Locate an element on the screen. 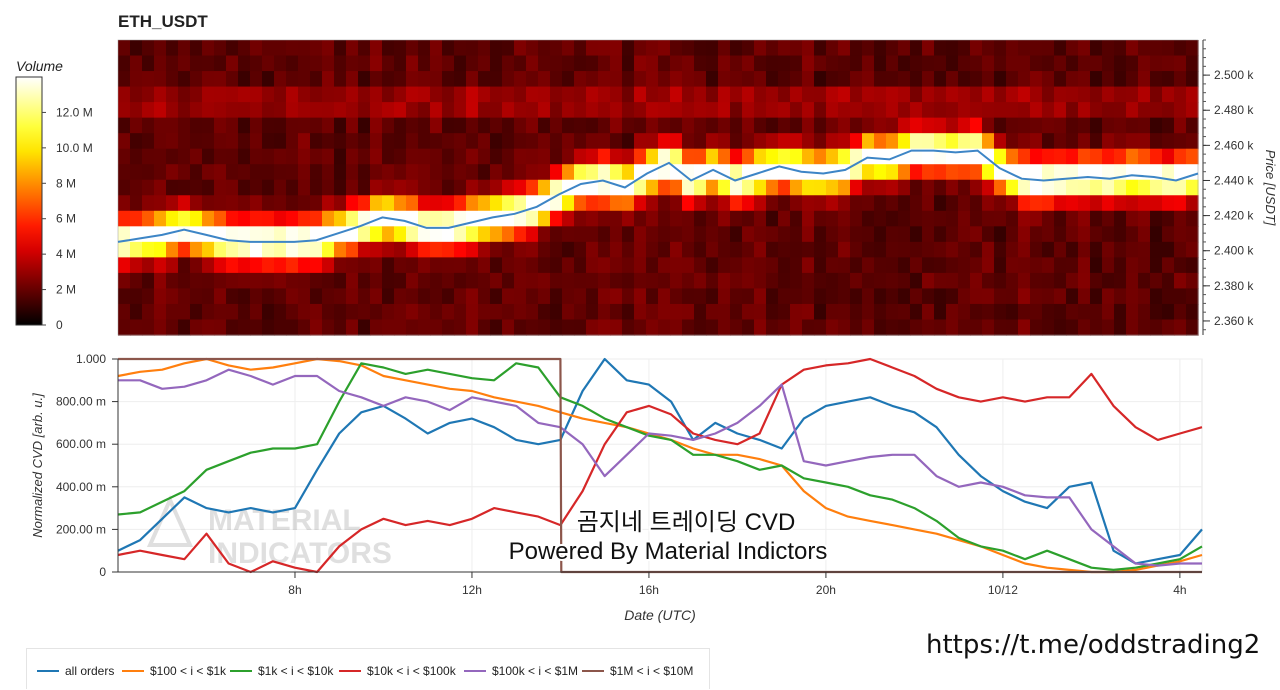 This screenshot has height=690, width=1280. price-tick-label: 2.400 k is located at coordinates (1234, 251).